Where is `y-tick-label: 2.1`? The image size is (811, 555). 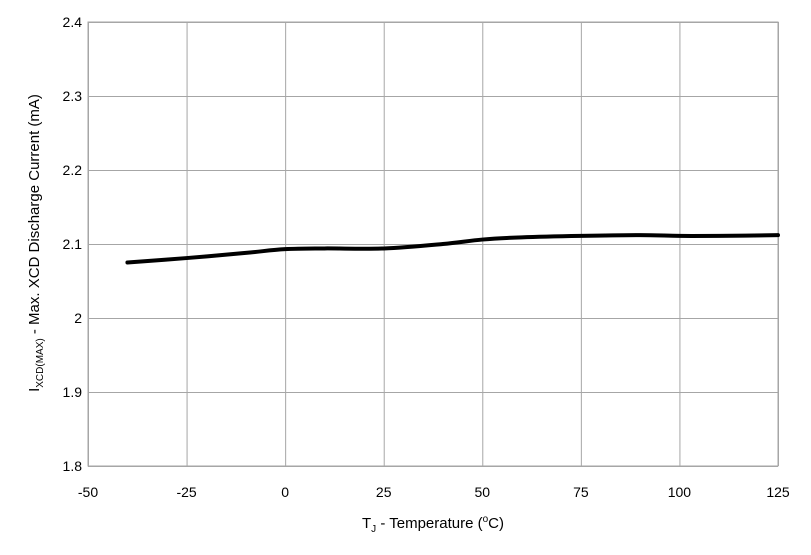 y-tick-label: 2.1 is located at coordinates (73, 244).